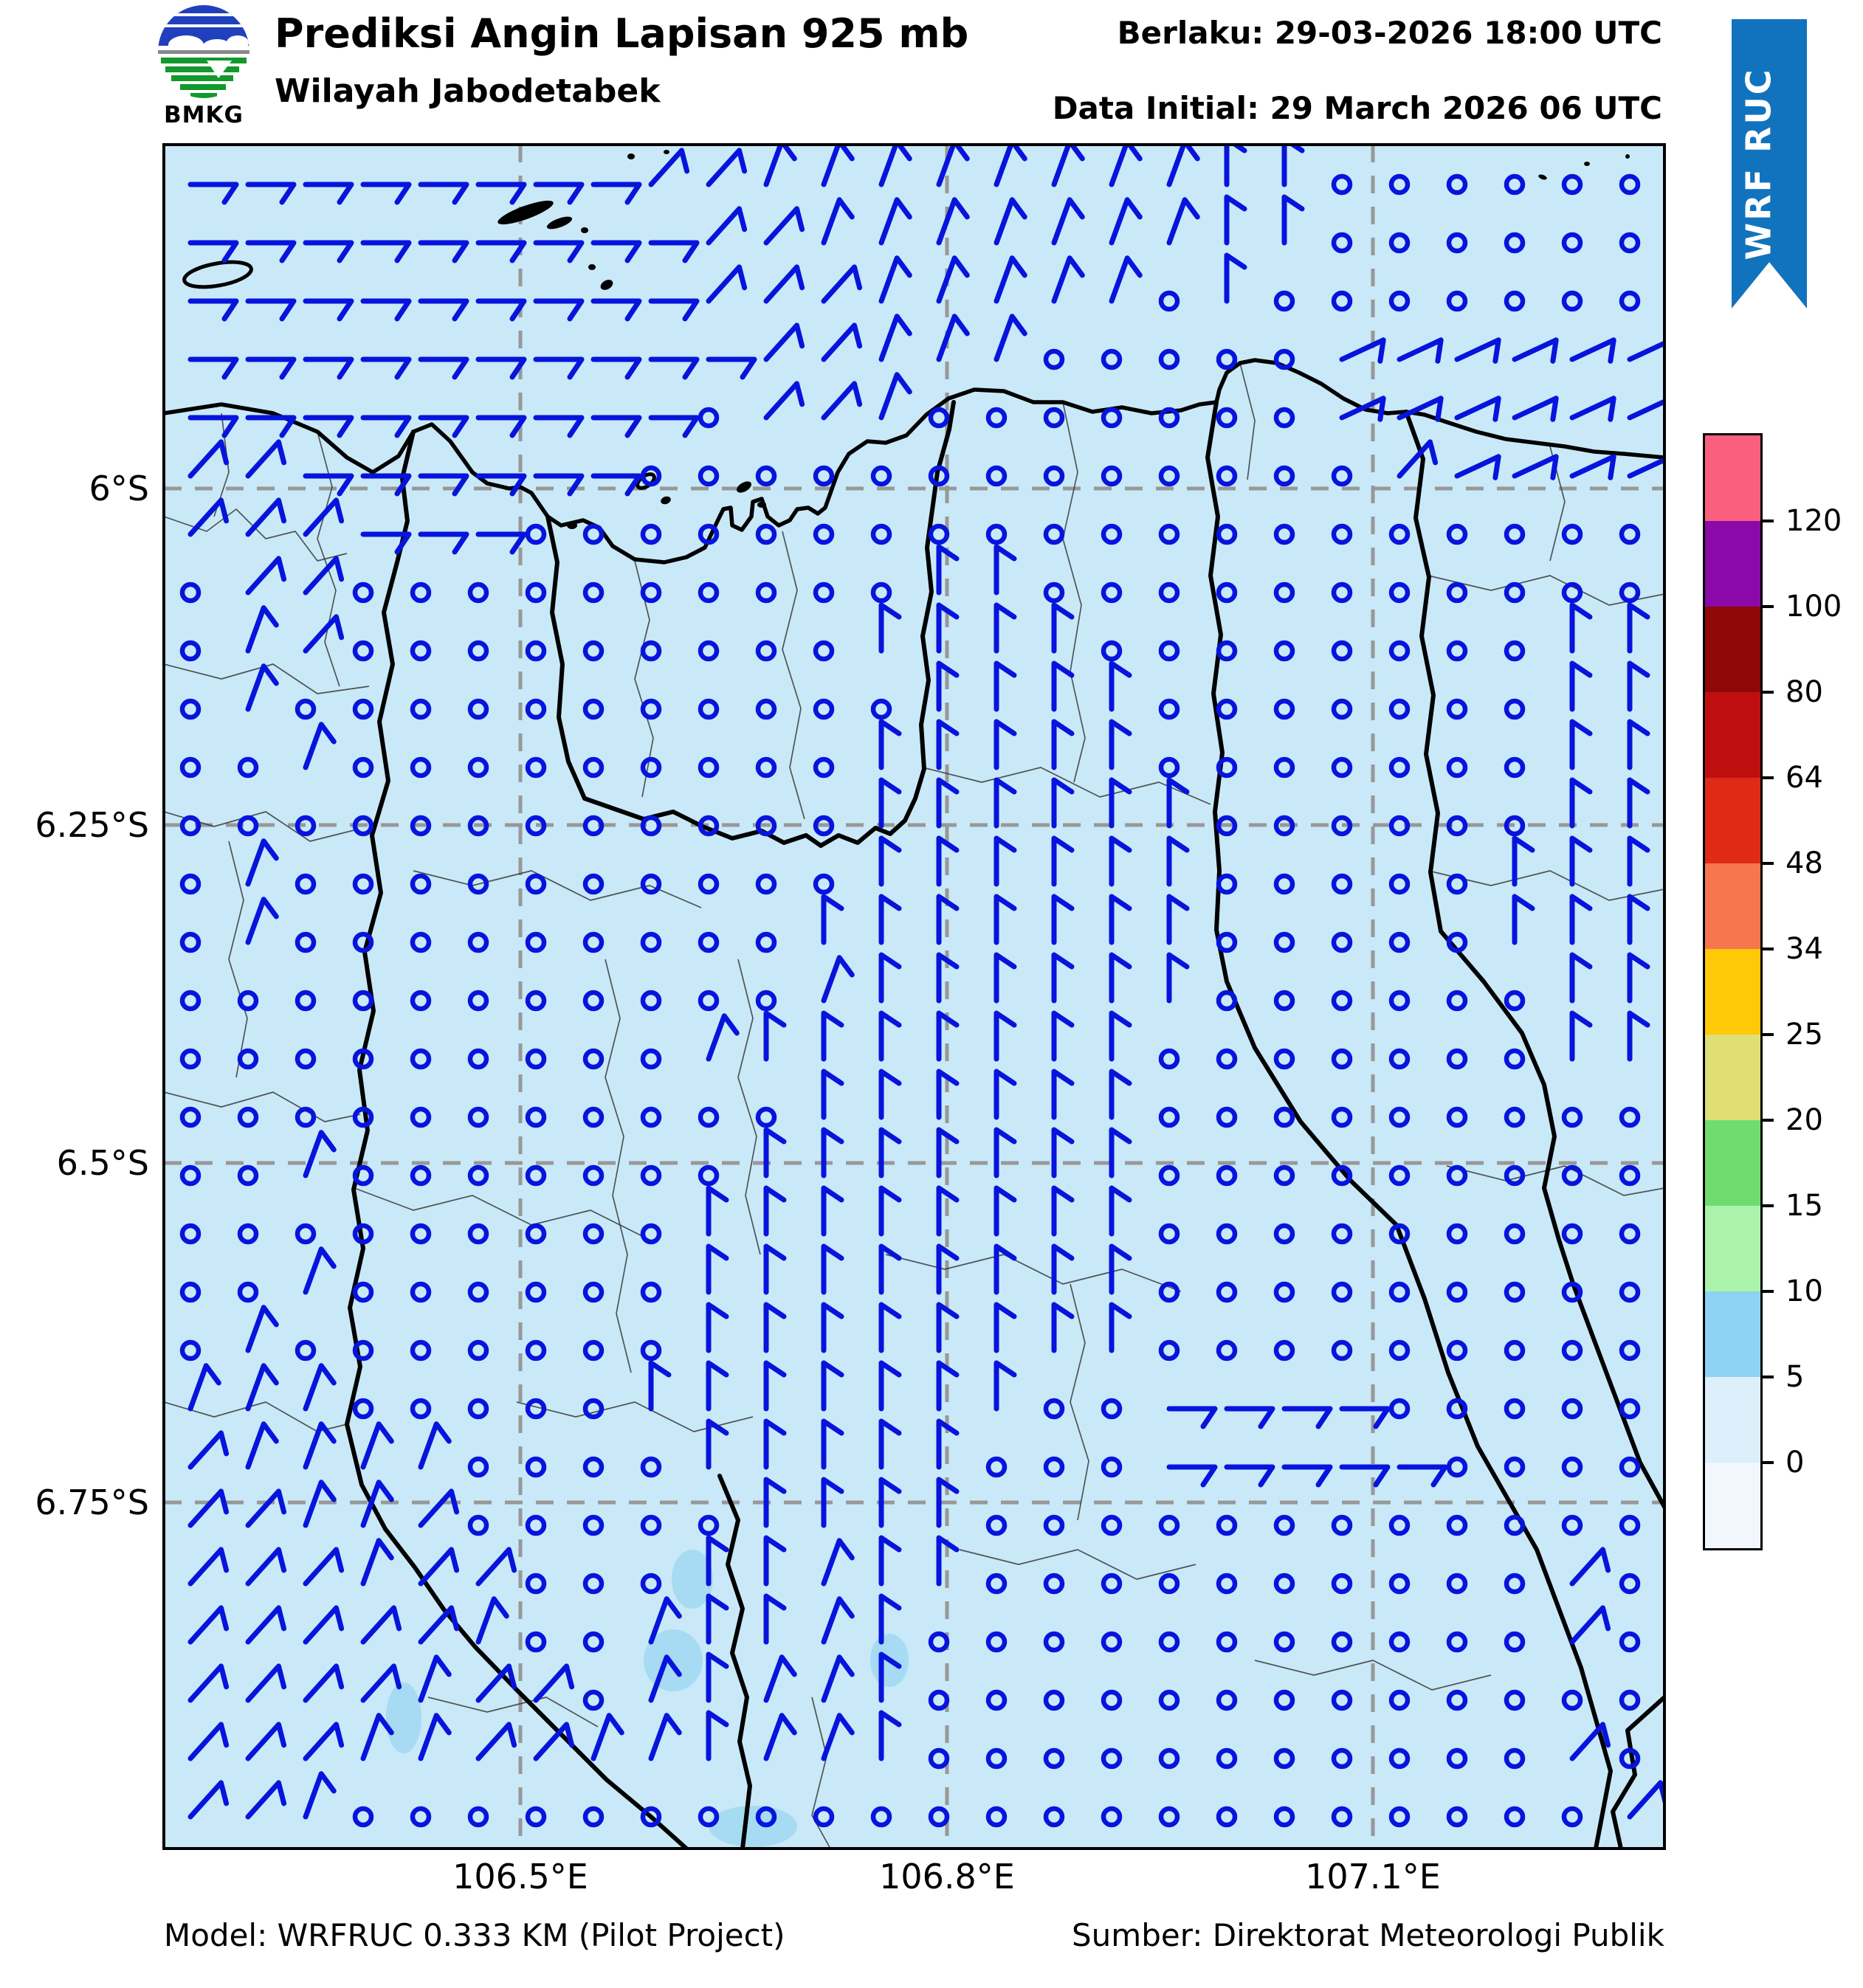  I want to click on colorbar-tick, so click(1767, 606).